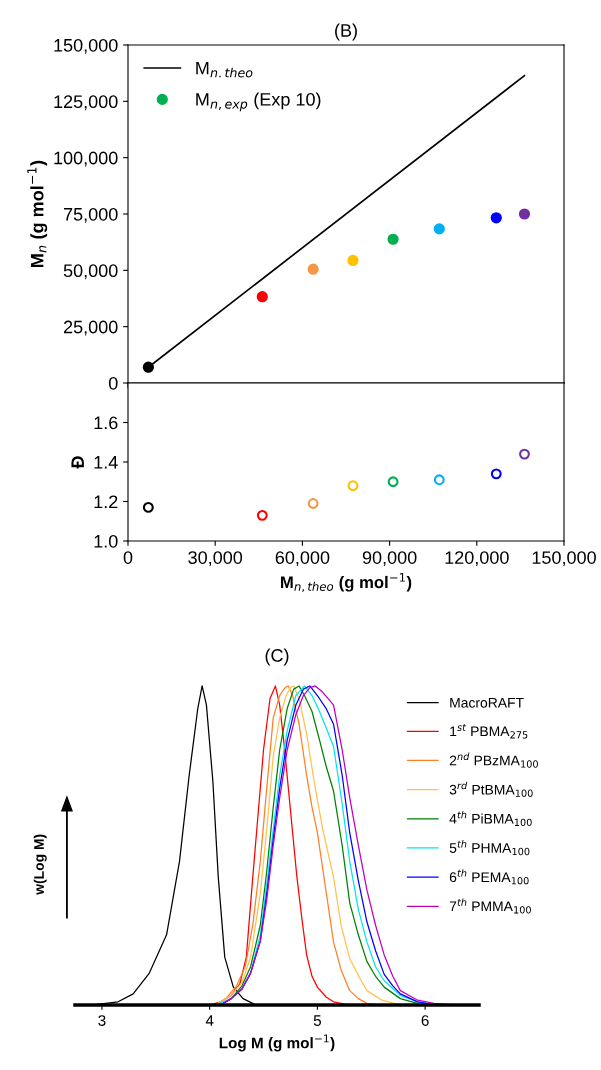 This screenshot has height=1070, width=601. I want to click on y-axis-title: w(Log M), so click(40, 864).